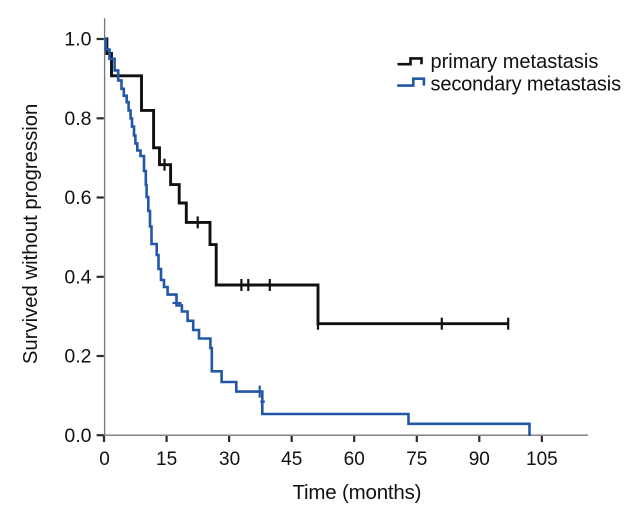  Describe the element at coordinates (354, 459) in the screenshot. I see `svg-text: 60` at that location.